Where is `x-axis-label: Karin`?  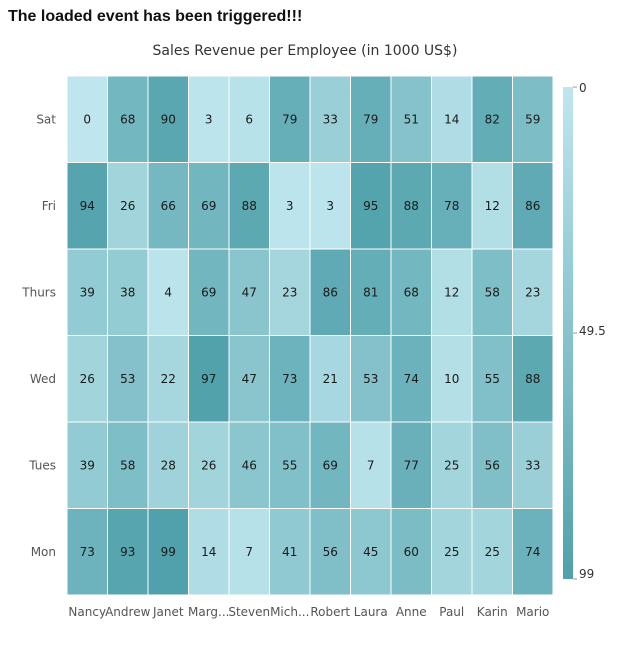 x-axis-label: Karin is located at coordinates (492, 612).